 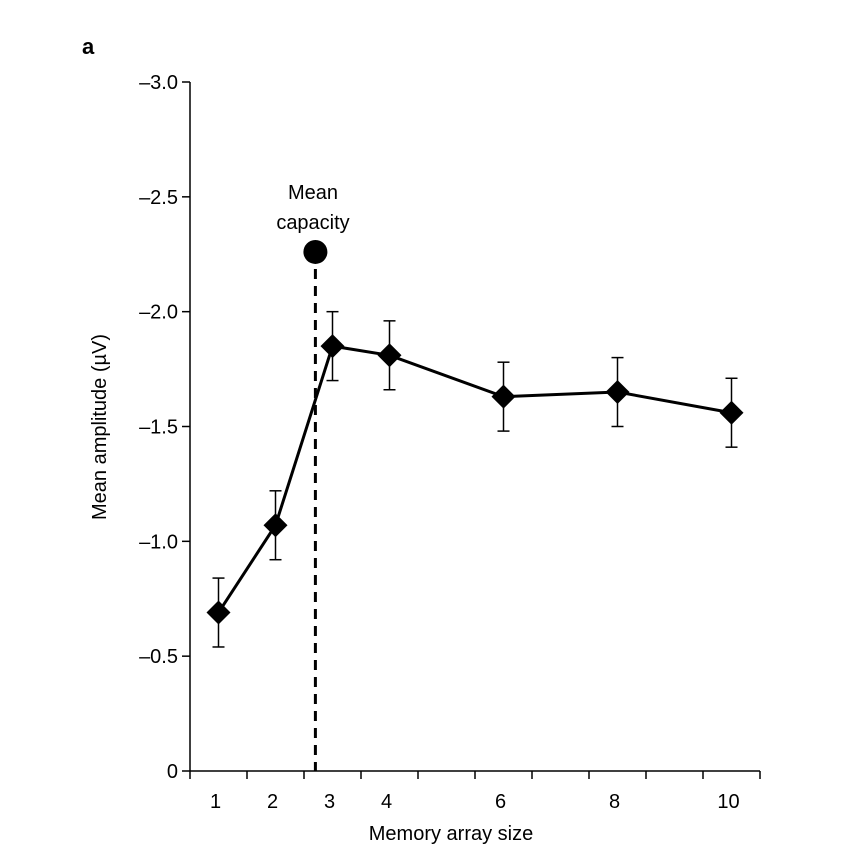 I want to click on mean-capacity-marker, so click(x=315, y=251).